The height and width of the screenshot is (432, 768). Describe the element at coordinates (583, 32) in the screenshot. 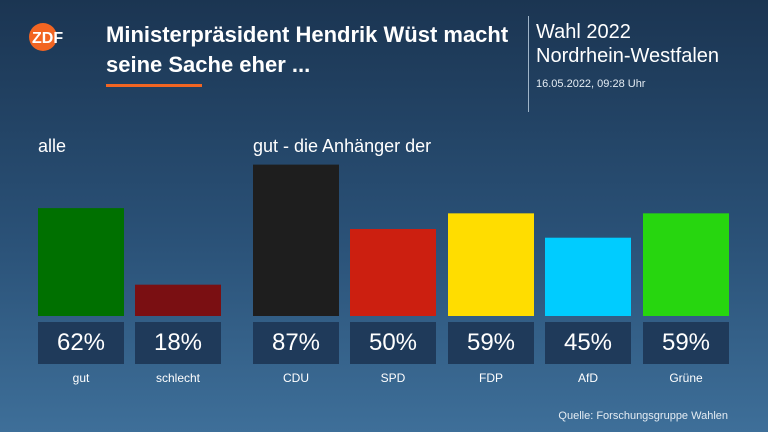

I see `election-year: Wahl 2022` at that location.